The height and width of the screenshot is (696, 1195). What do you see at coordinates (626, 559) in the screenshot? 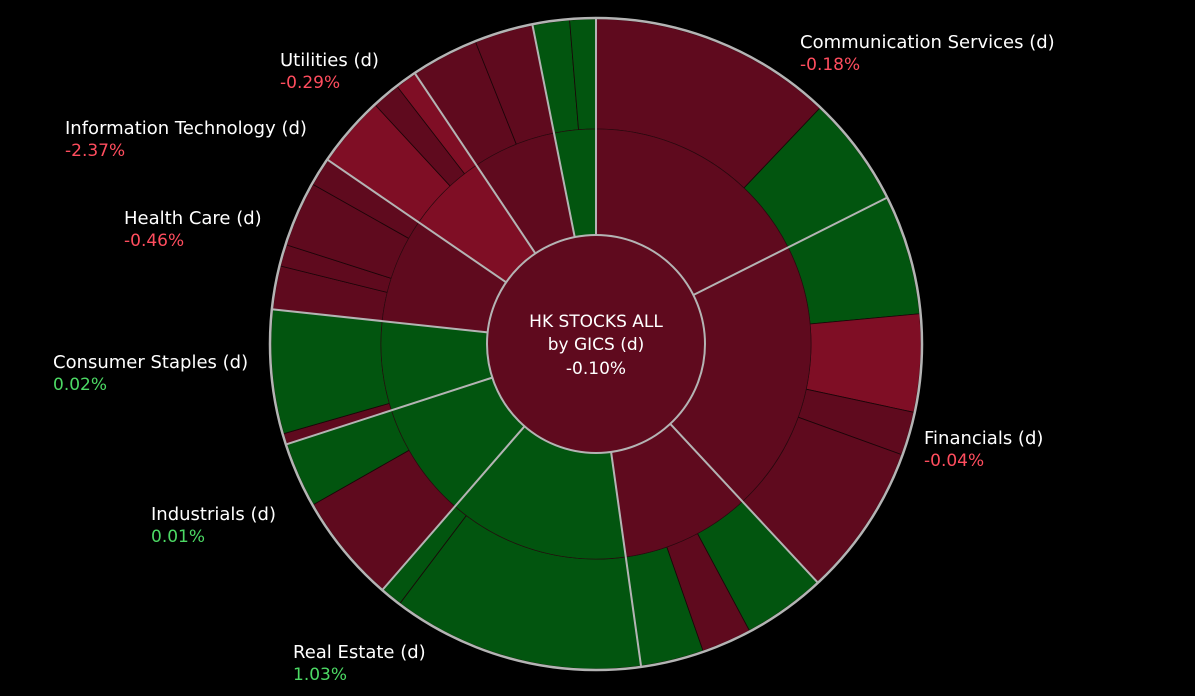
I see `separator-real-estate` at bounding box center [626, 559].